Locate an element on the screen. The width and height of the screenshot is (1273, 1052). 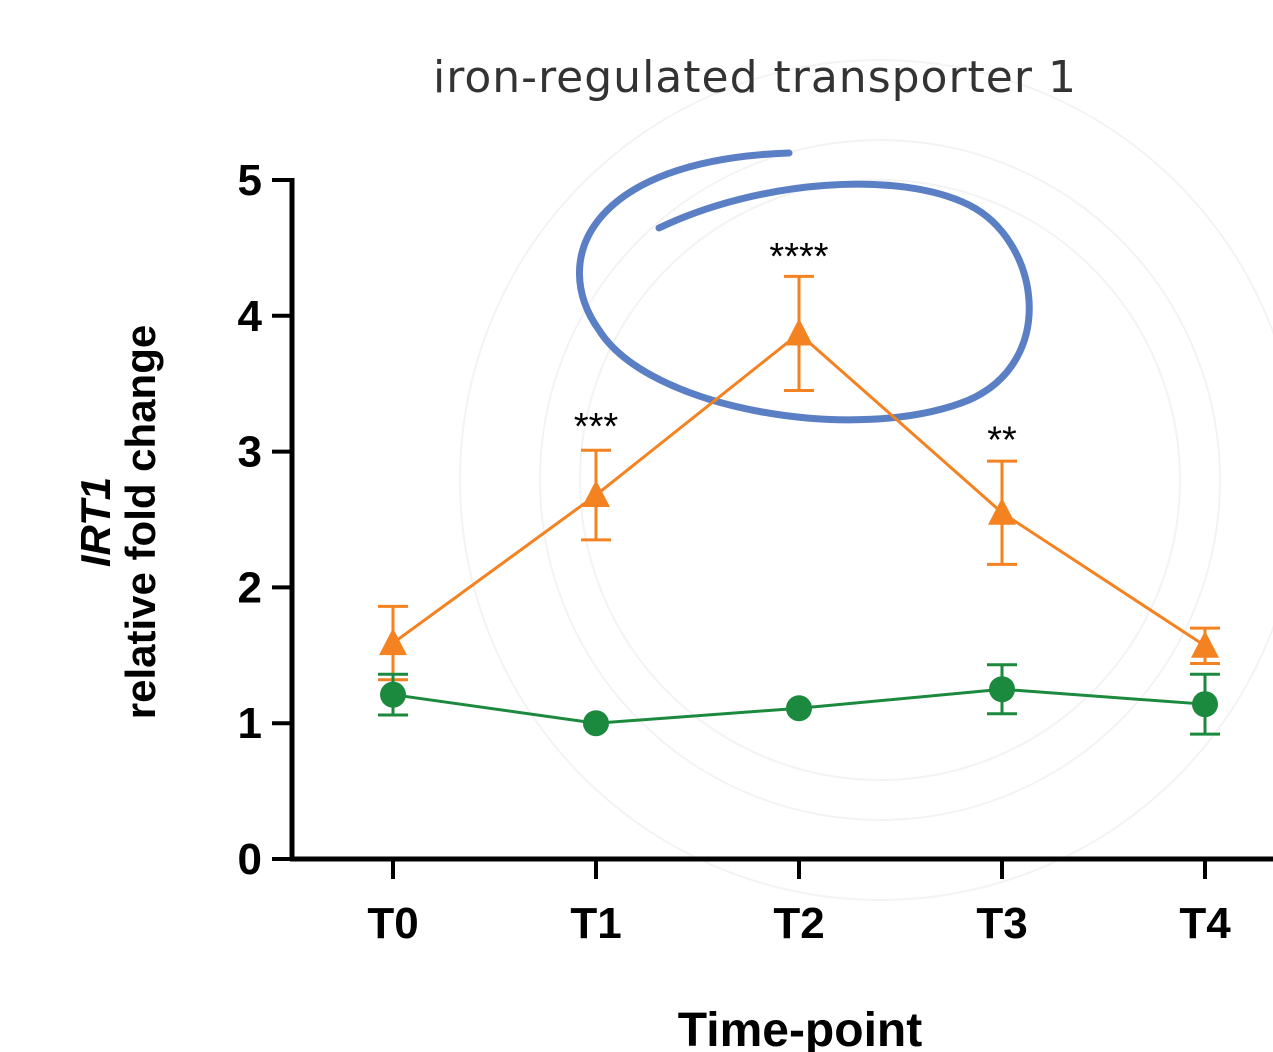
y-axis-title: IRT1 relative fold change is located at coordinates (118, 522).